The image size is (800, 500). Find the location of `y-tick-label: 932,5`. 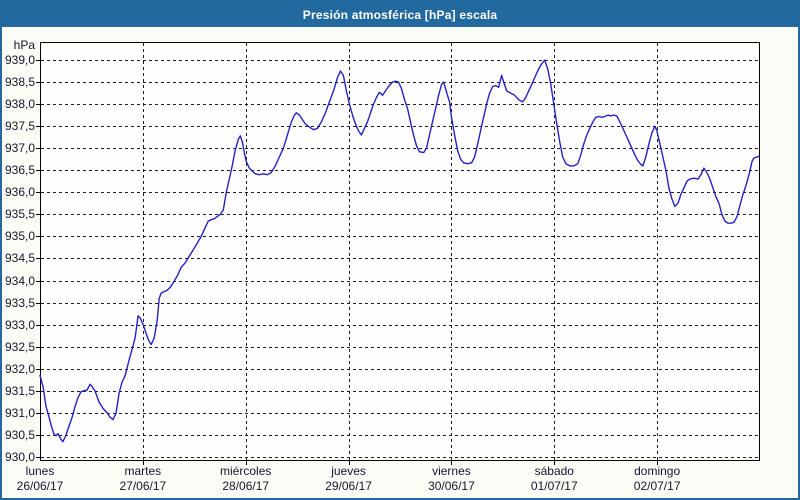

y-tick-label: 932,5 is located at coordinates (19, 347).